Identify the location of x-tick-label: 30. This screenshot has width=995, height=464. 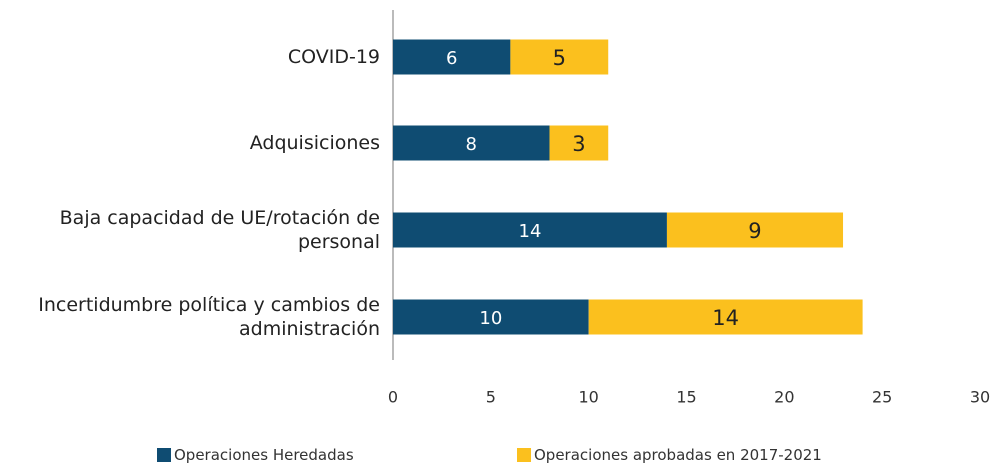
(980, 397).